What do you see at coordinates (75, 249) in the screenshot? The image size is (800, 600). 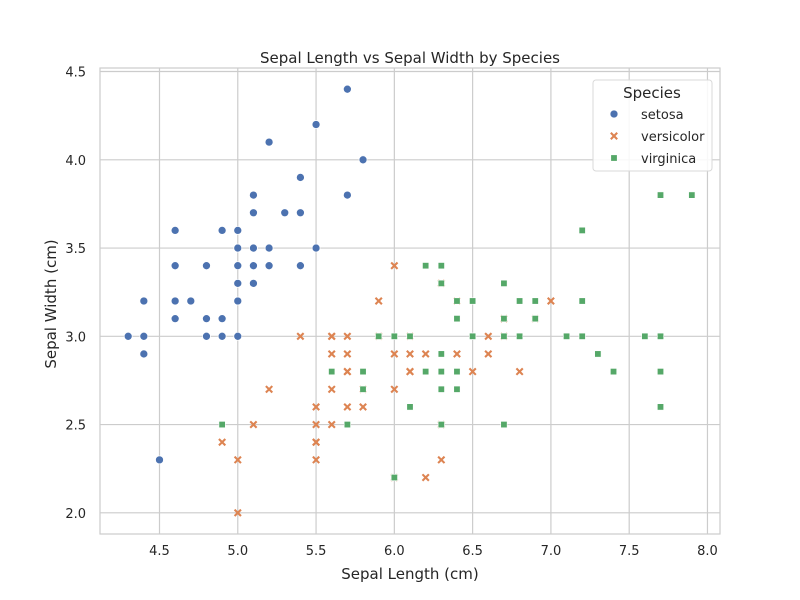 I see `y-tick-label: 3.5` at bounding box center [75, 249].